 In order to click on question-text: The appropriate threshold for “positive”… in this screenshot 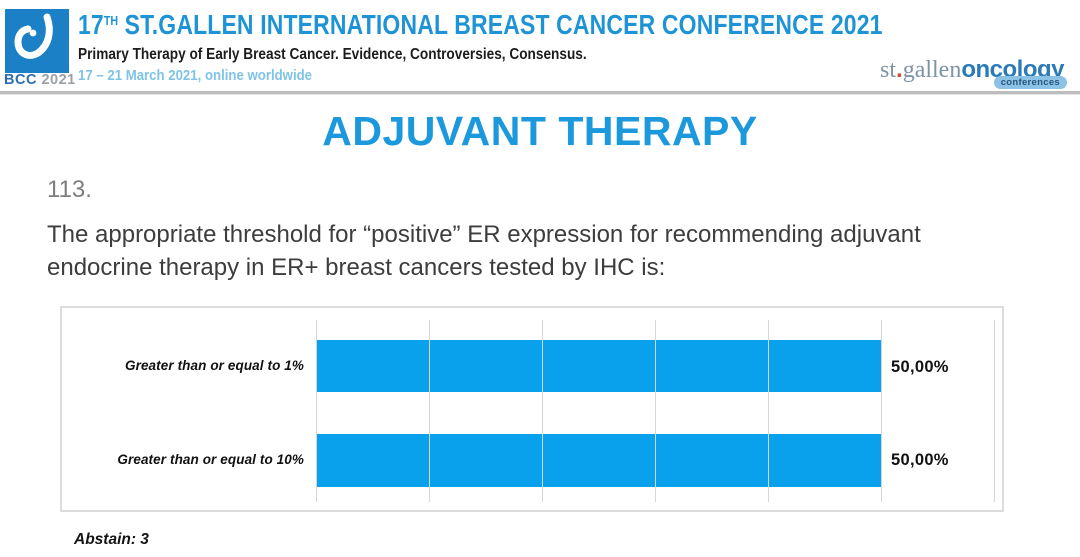, I will do `click(484, 251)`.